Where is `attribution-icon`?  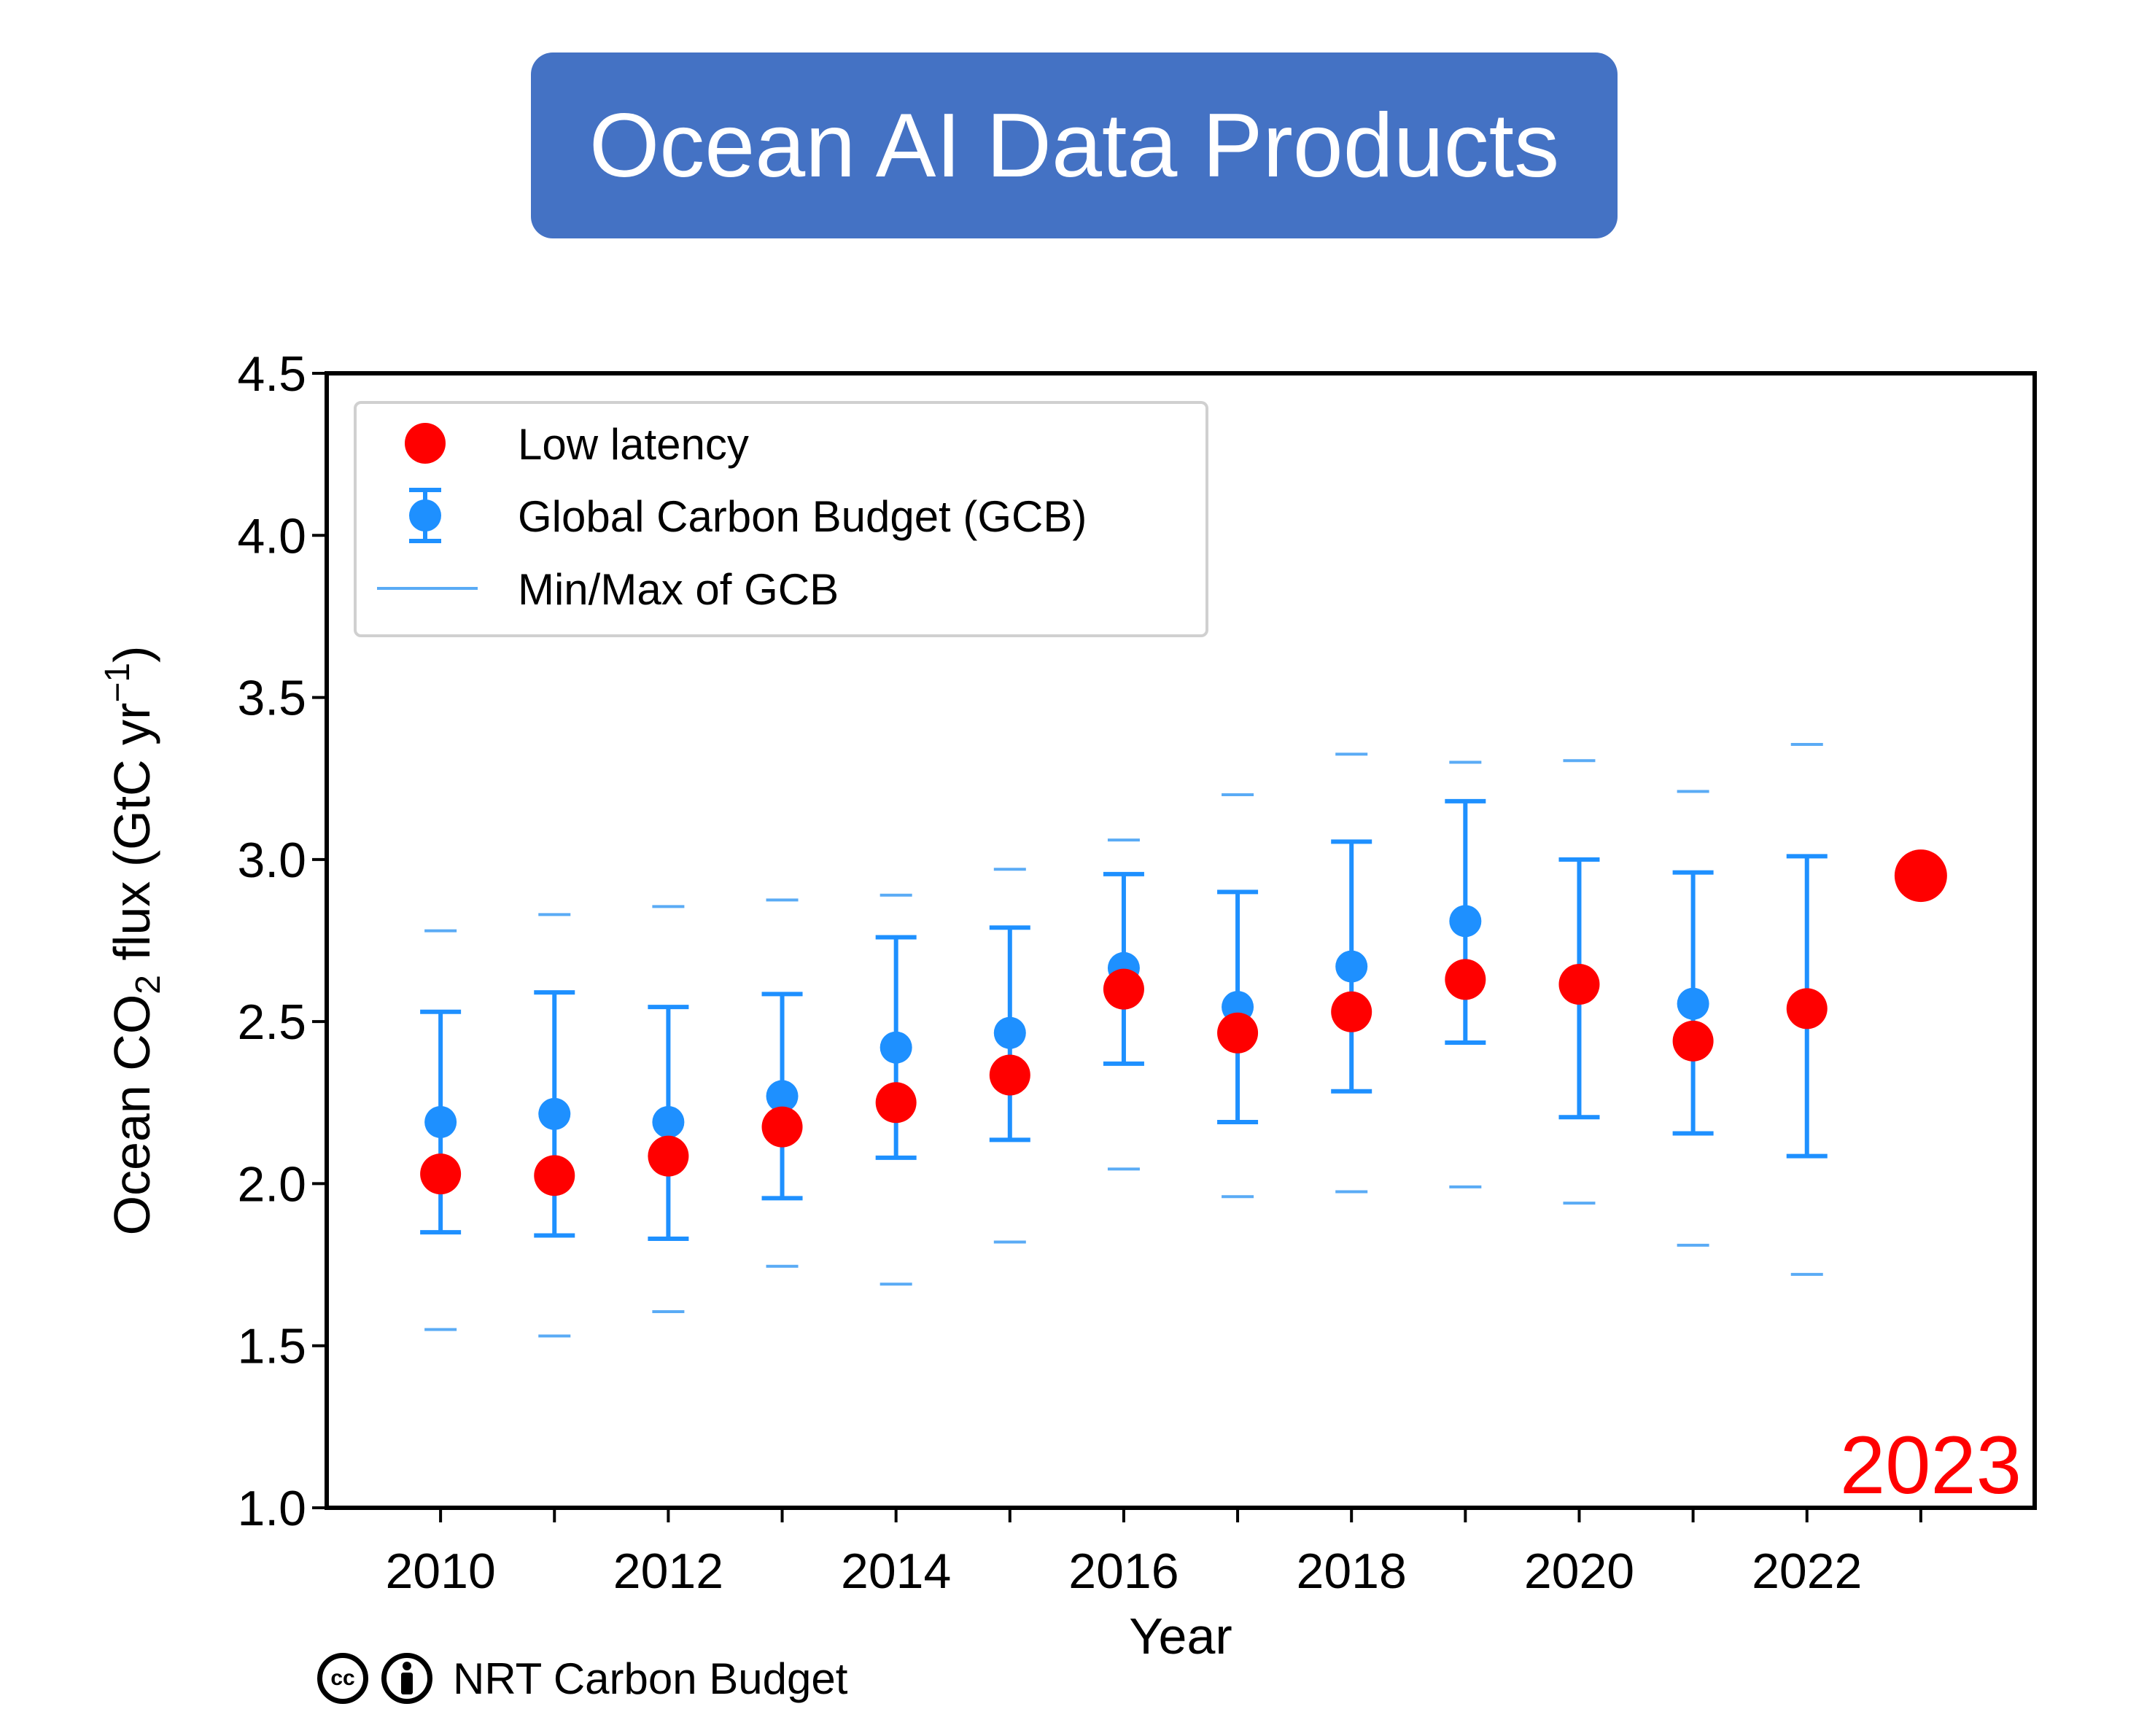 attribution-icon is located at coordinates (406, 1678).